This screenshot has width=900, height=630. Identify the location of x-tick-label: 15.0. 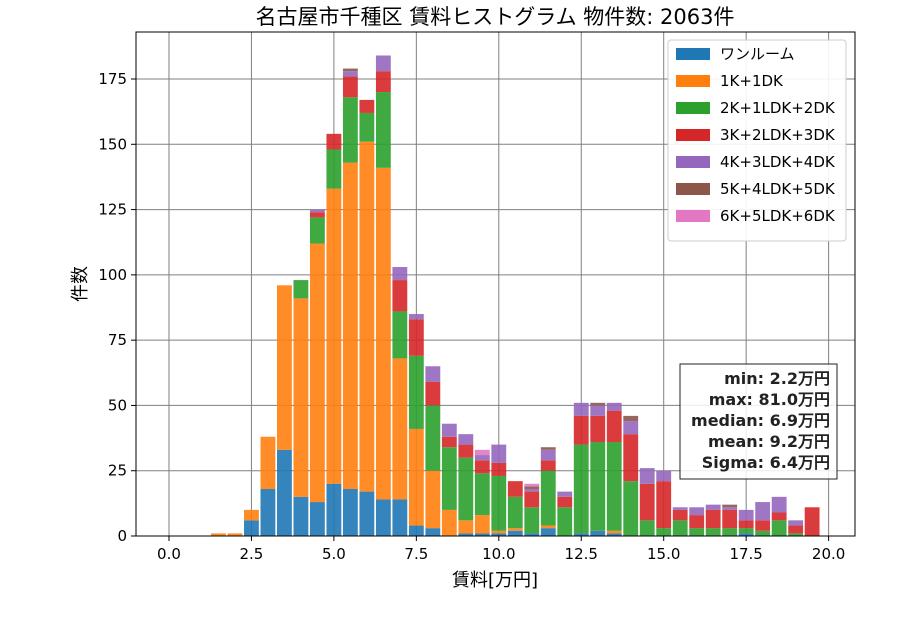
(663, 554).